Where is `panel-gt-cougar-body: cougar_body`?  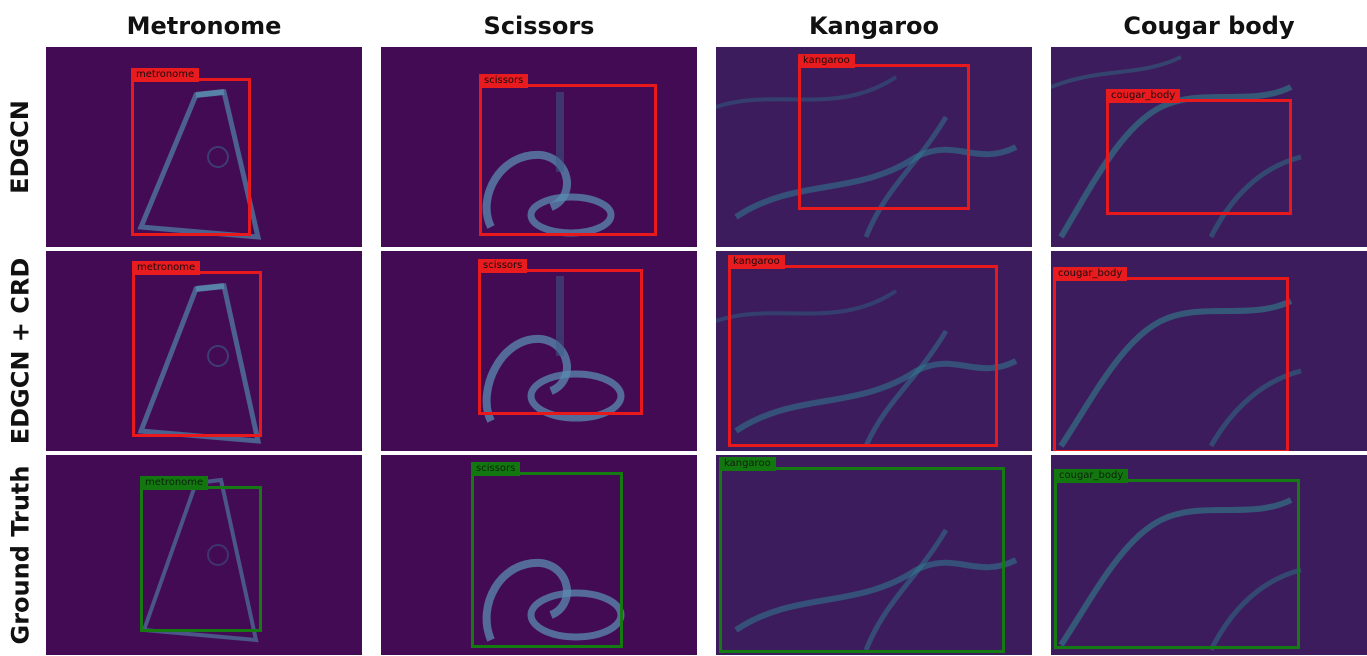 panel-gt-cougar-body: cougar_body is located at coordinates (1209, 555).